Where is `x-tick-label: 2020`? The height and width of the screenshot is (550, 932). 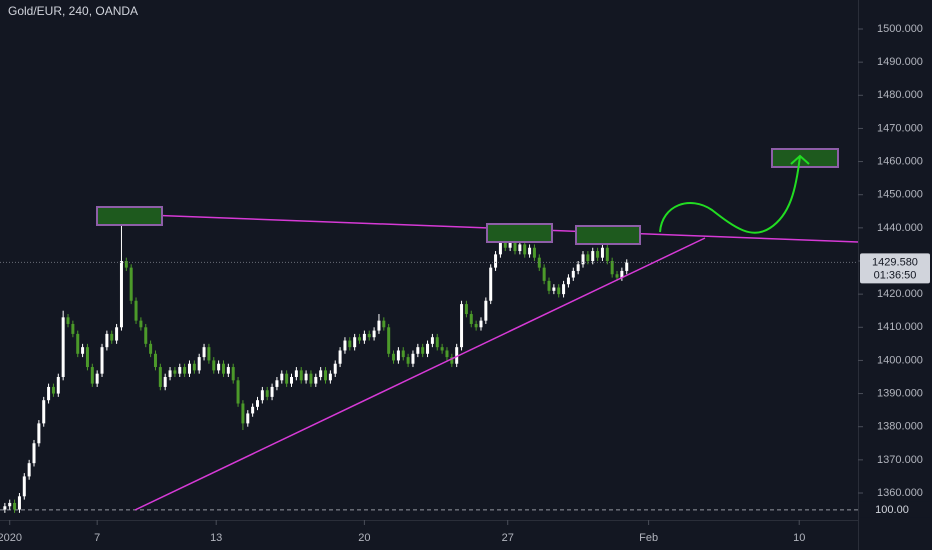 x-tick-label: 2020 is located at coordinates (11, 538).